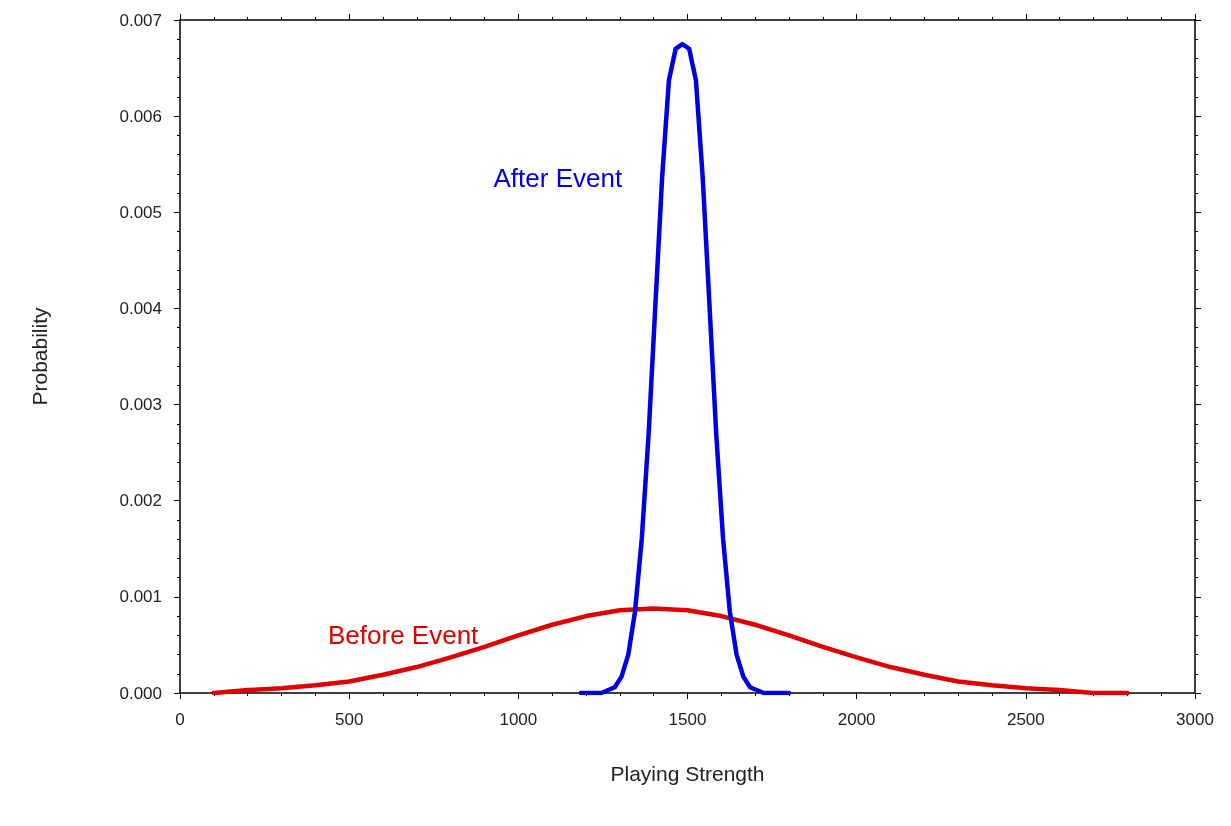 The image size is (1231, 826). Describe the element at coordinates (518, 719) in the screenshot. I see `x-tick-label: 1000` at that location.